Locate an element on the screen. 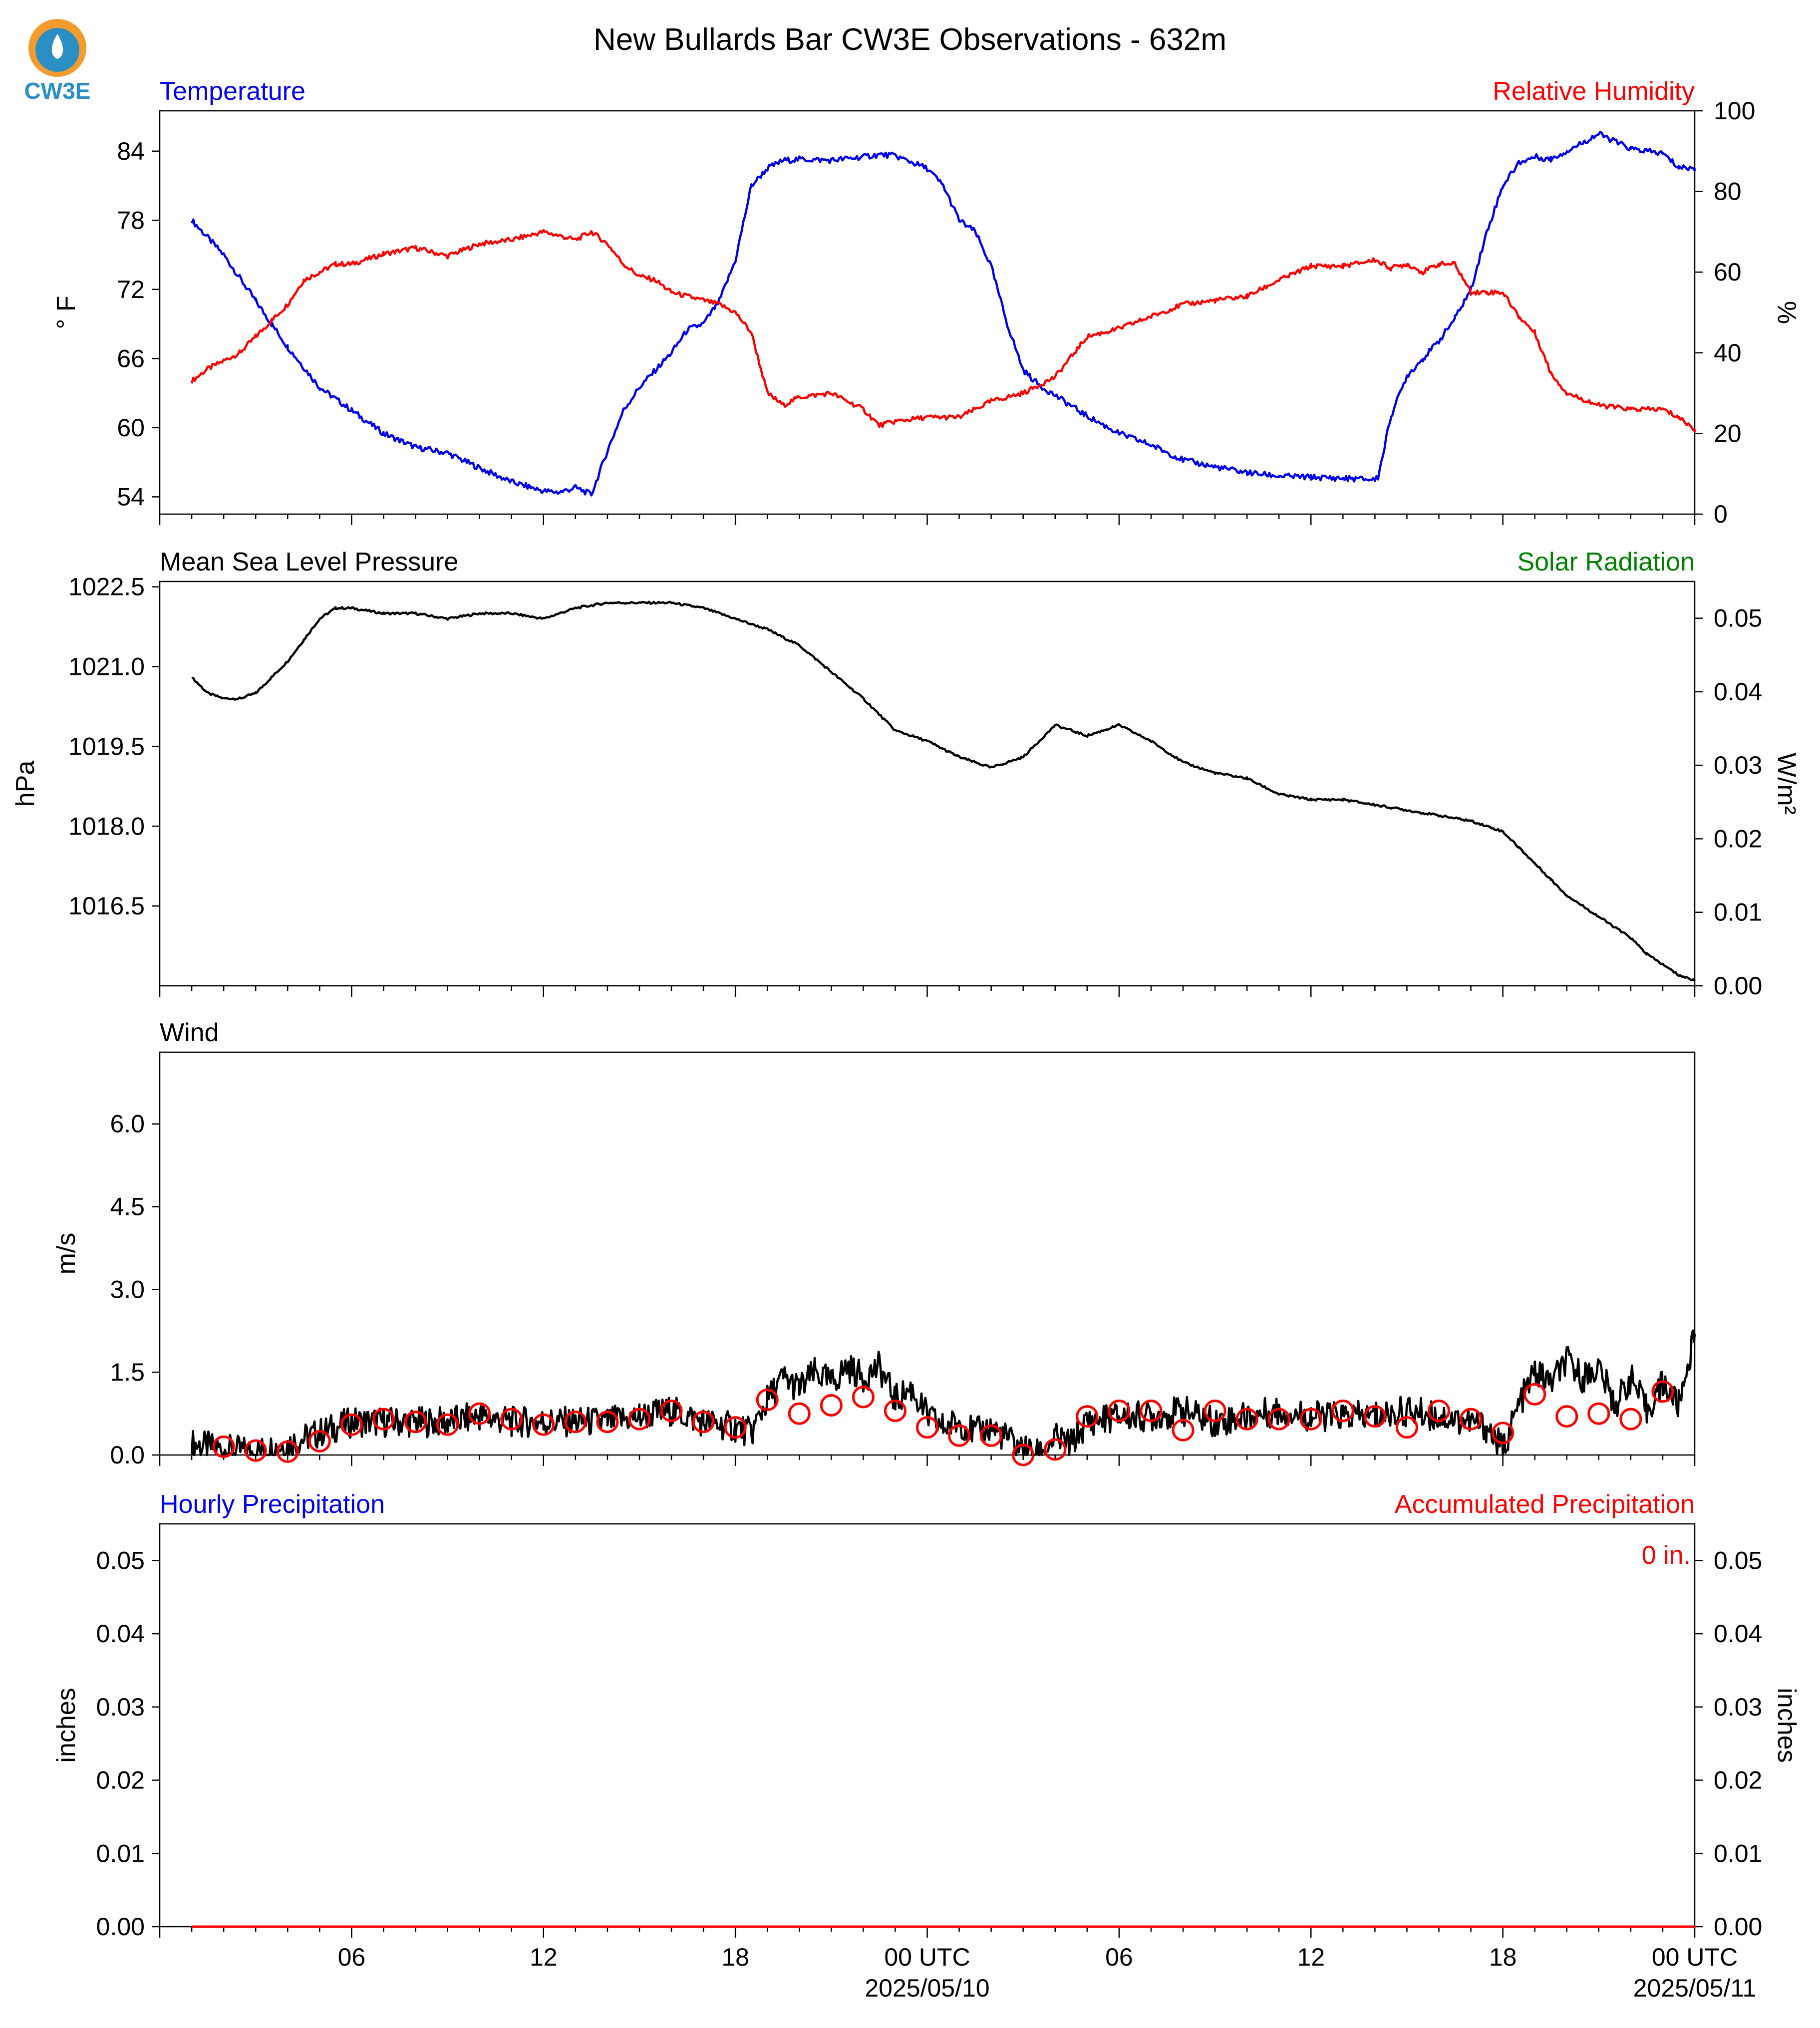 The image size is (1820, 2028). series-line-wind-speed is located at coordinates (943, 1392).